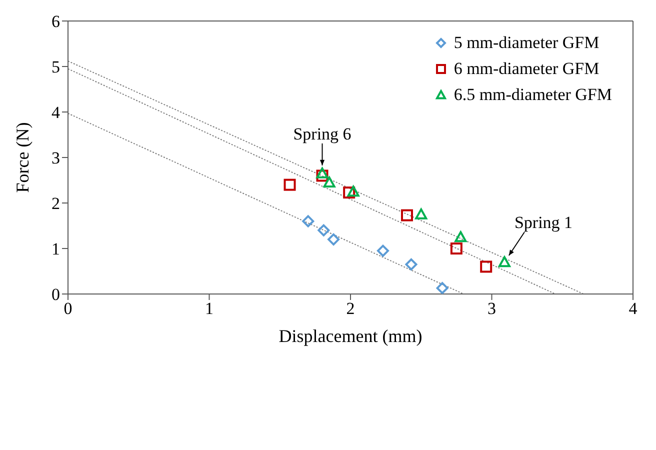 The height and width of the screenshot is (450, 656). Describe the element at coordinates (56, 204) in the screenshot. I see `y-tick-label: 2` at that location.